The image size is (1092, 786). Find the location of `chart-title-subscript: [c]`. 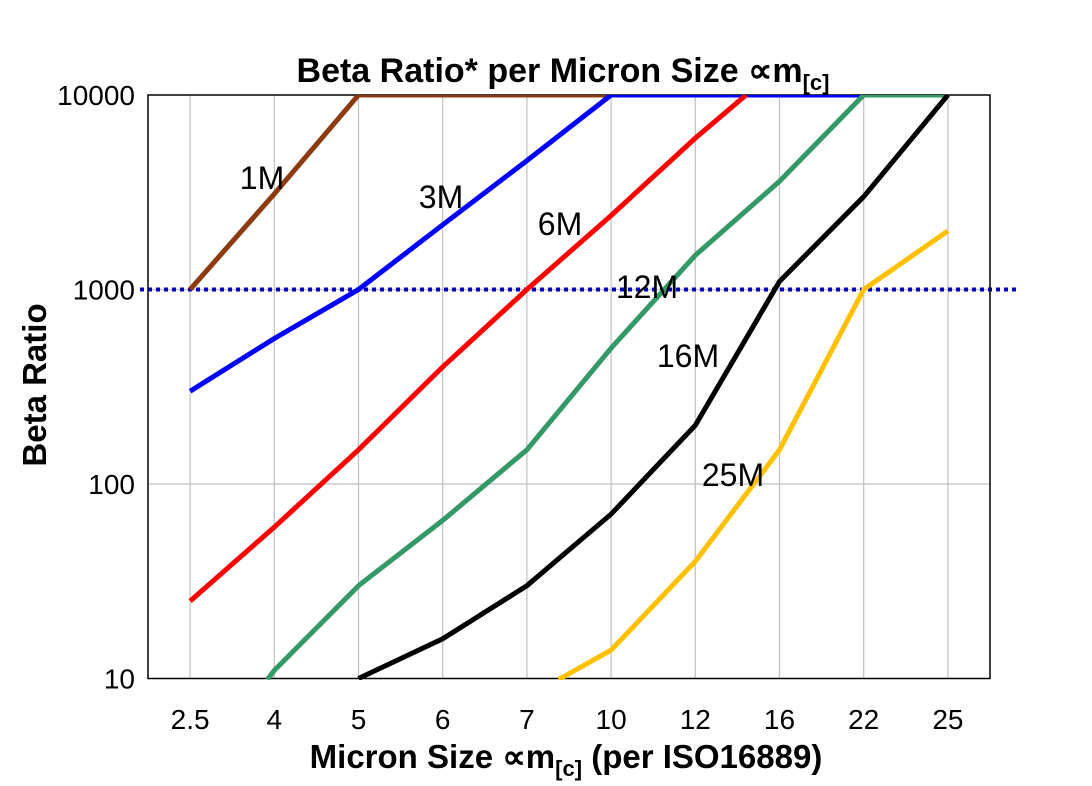

chart-title-subscript: [c] is located at coordinates (816, 82).